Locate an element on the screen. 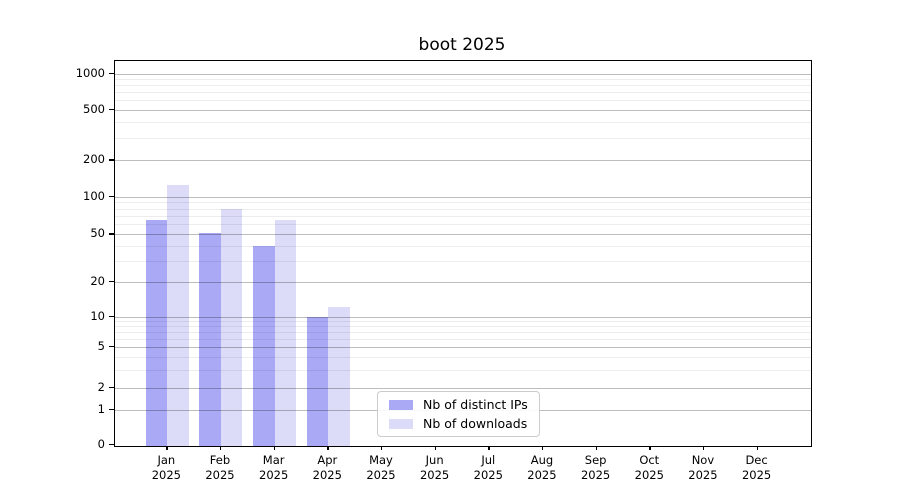 The height and width of the screenshot is (500, 900). x-tick-label: Oct 2025 is located at coordinates (649, 467).